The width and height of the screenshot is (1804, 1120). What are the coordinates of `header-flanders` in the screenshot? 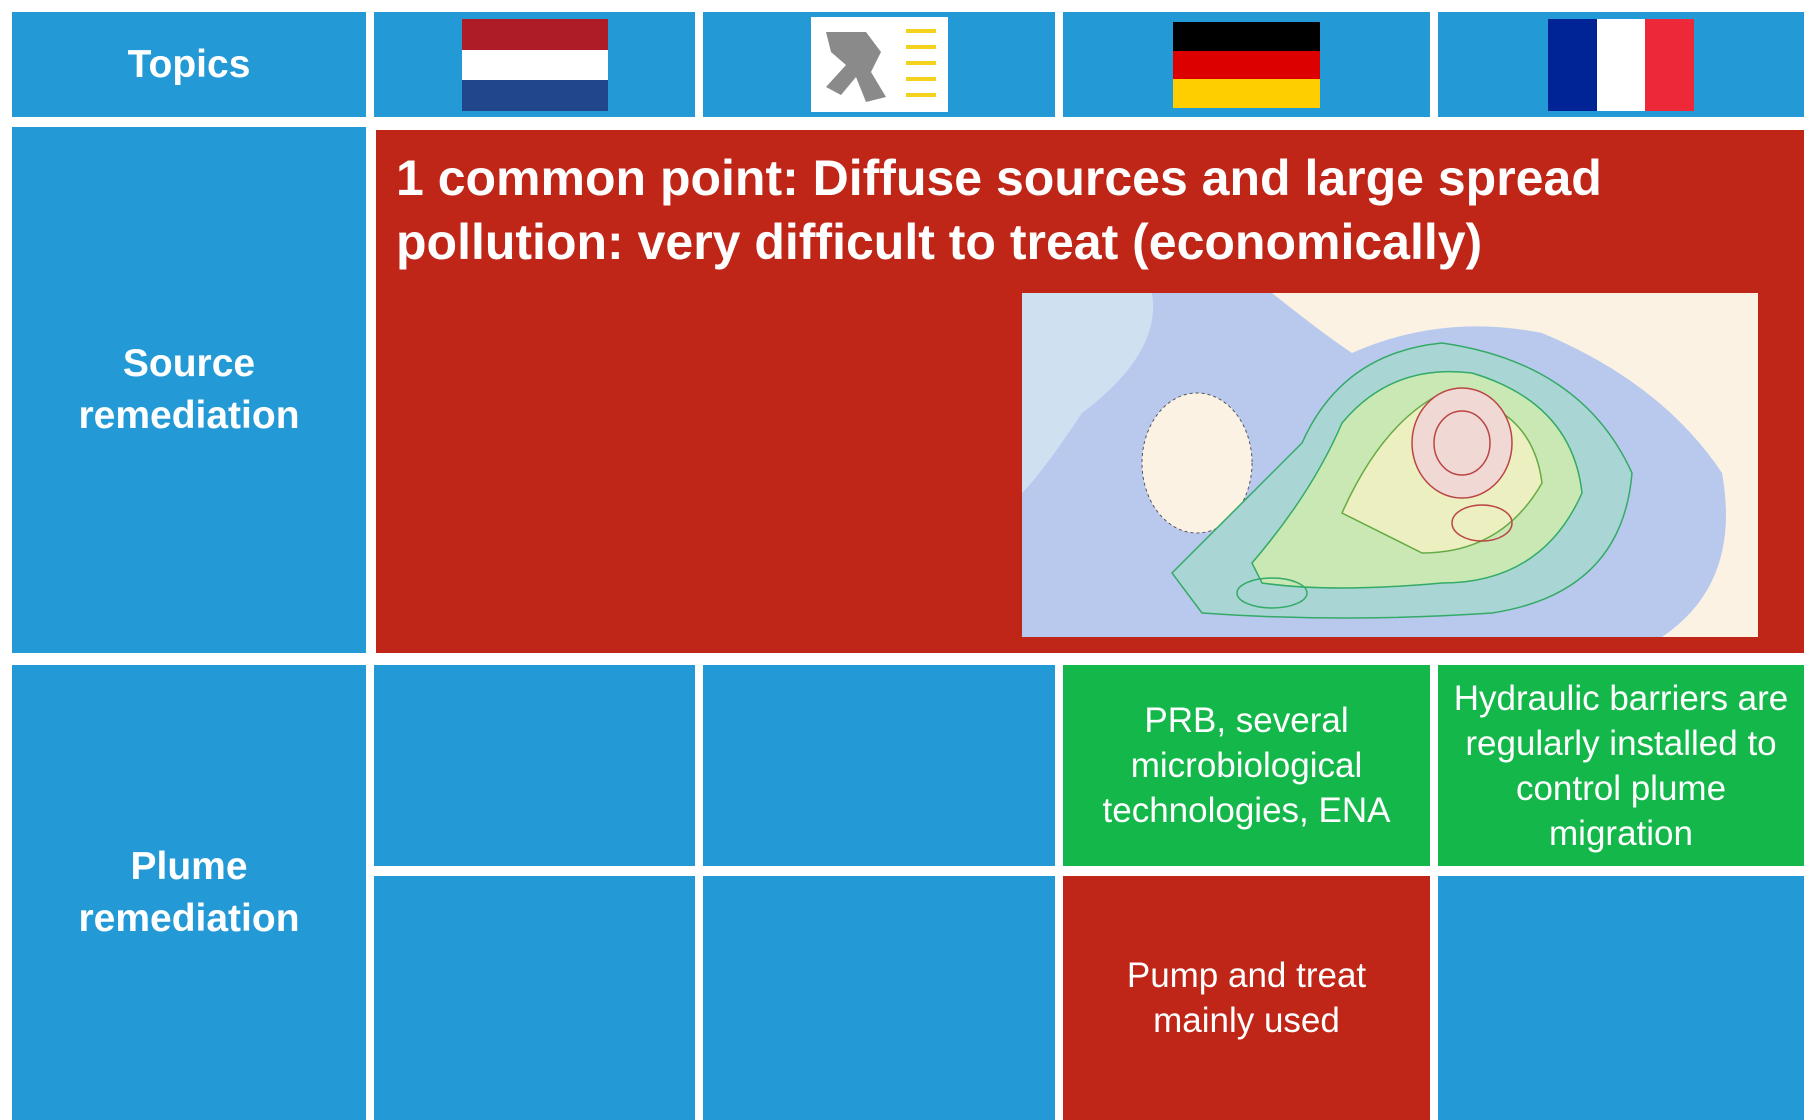 It's located at (879, 64).